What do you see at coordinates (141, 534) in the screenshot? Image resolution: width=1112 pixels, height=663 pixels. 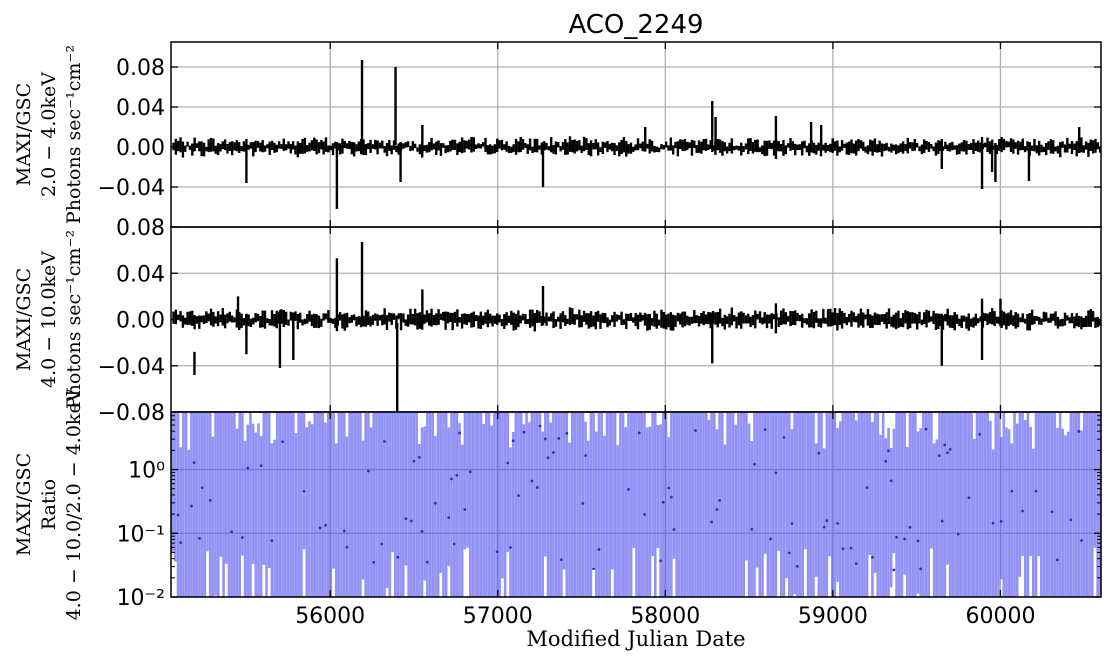 I see `y-tick-label: 10⁻¹` at bounding box center [141, 534].